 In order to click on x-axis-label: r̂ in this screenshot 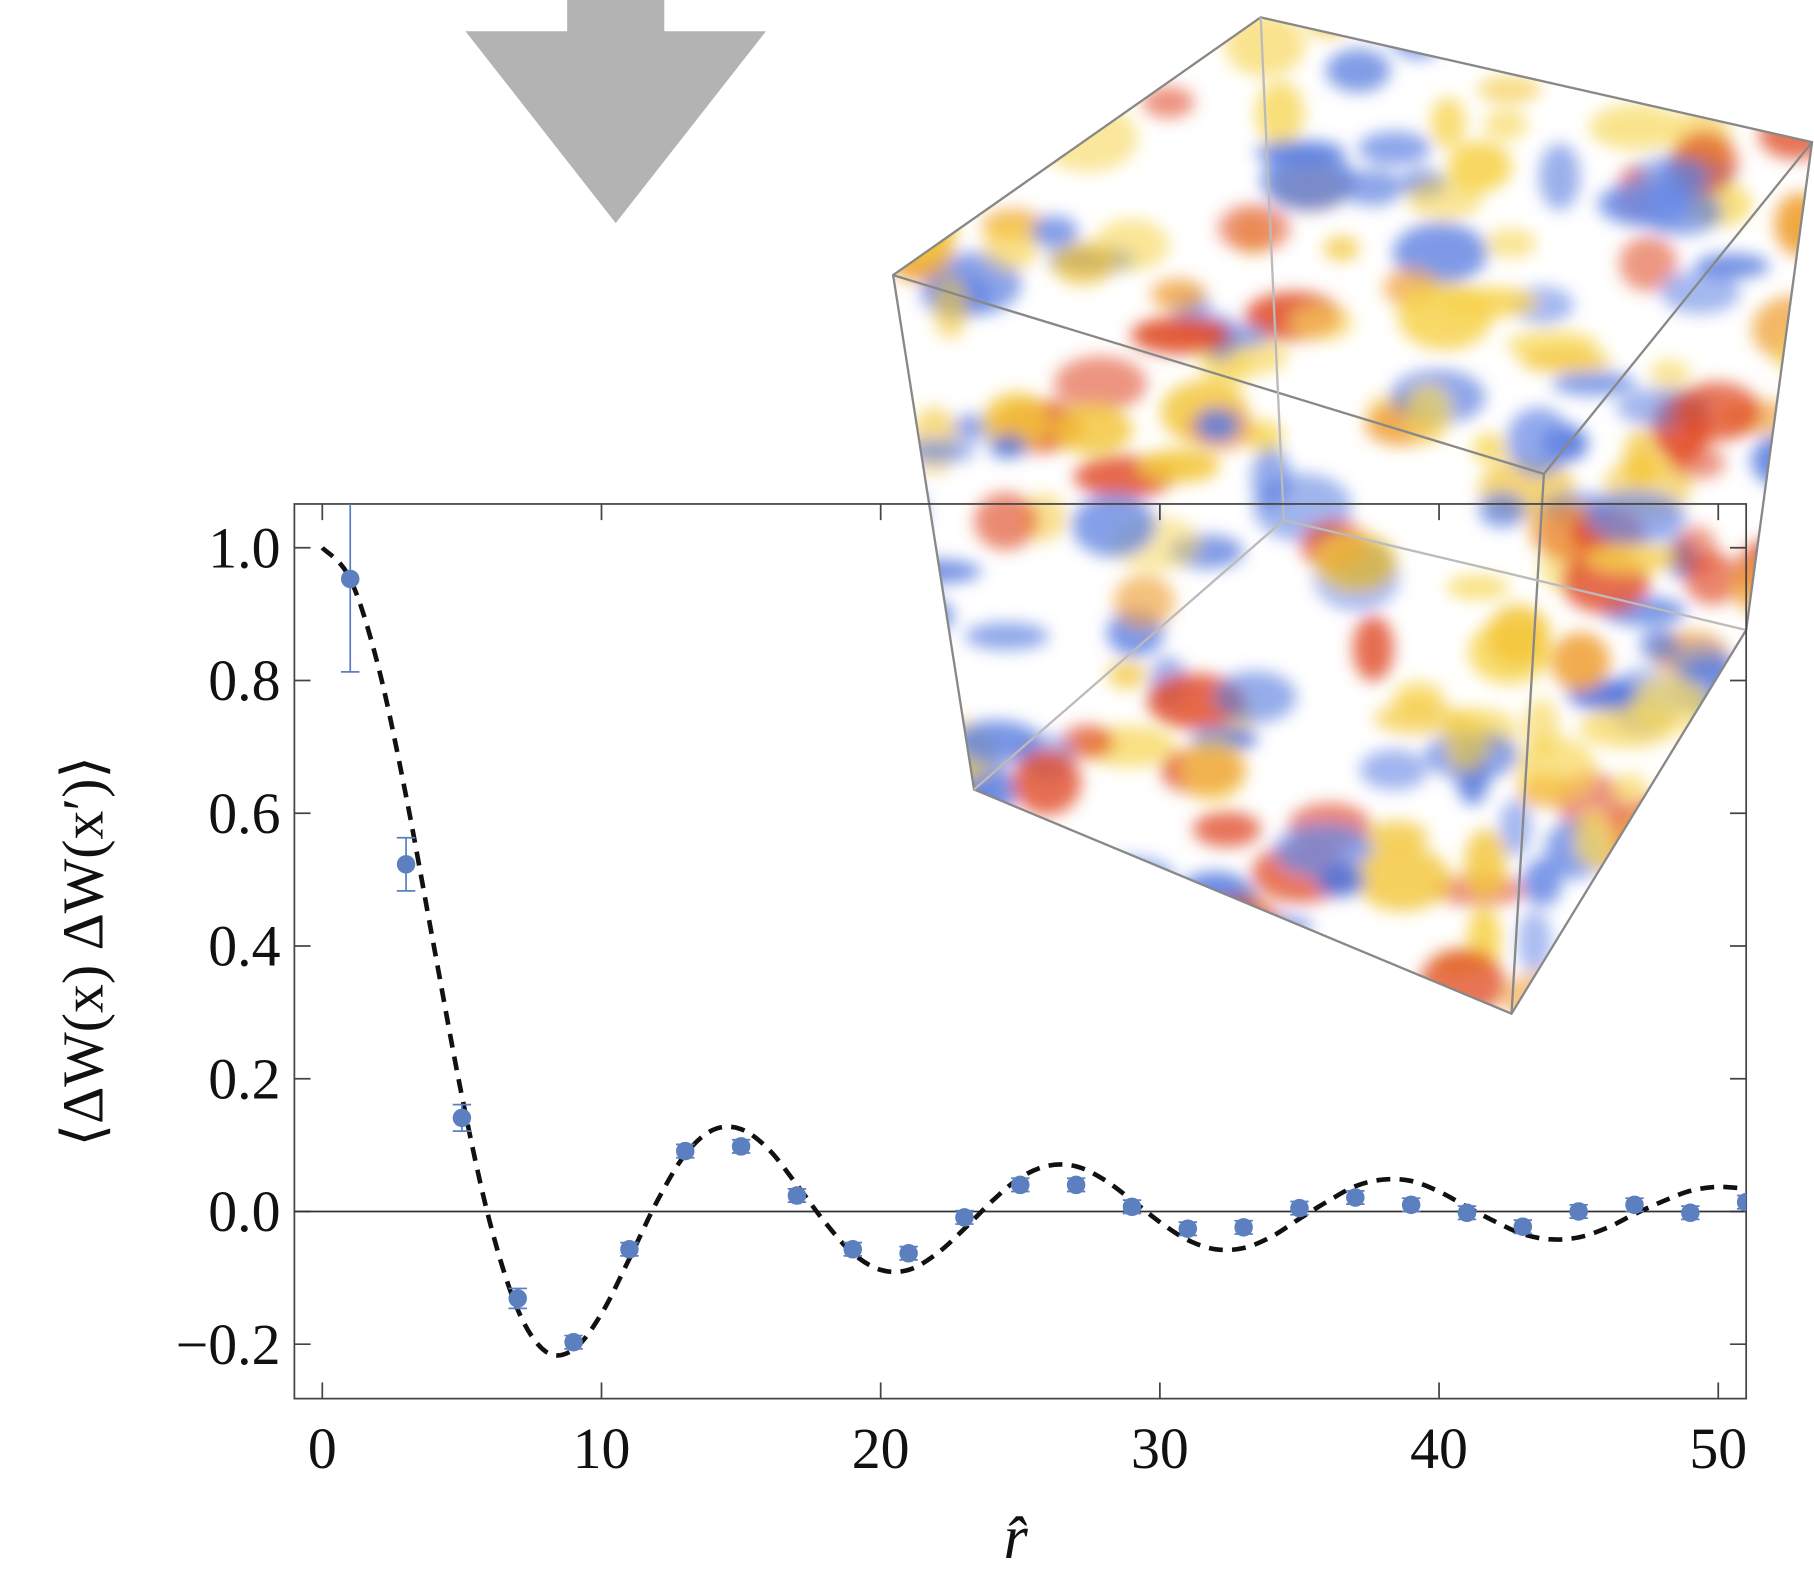, I will do `click(1016, 1537)`.